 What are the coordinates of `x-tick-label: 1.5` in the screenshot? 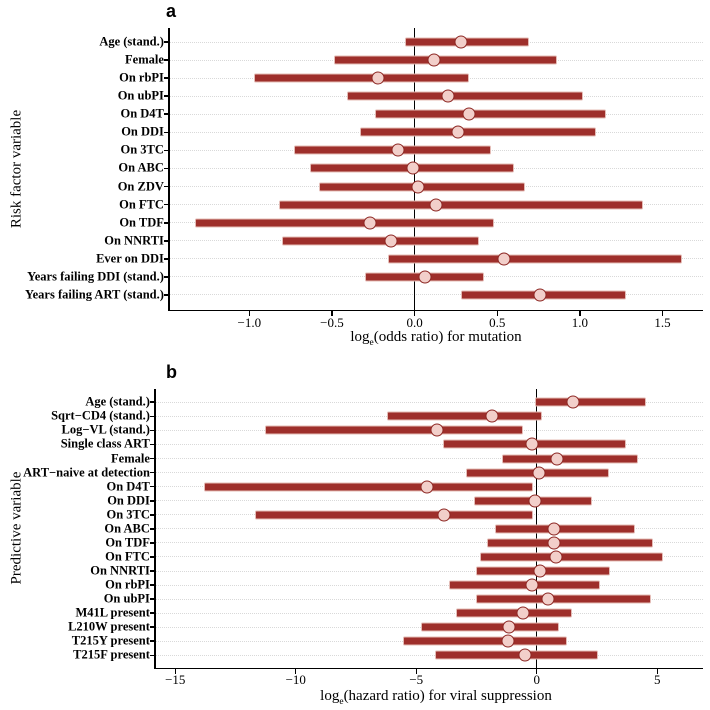 It's located at (662, 322).